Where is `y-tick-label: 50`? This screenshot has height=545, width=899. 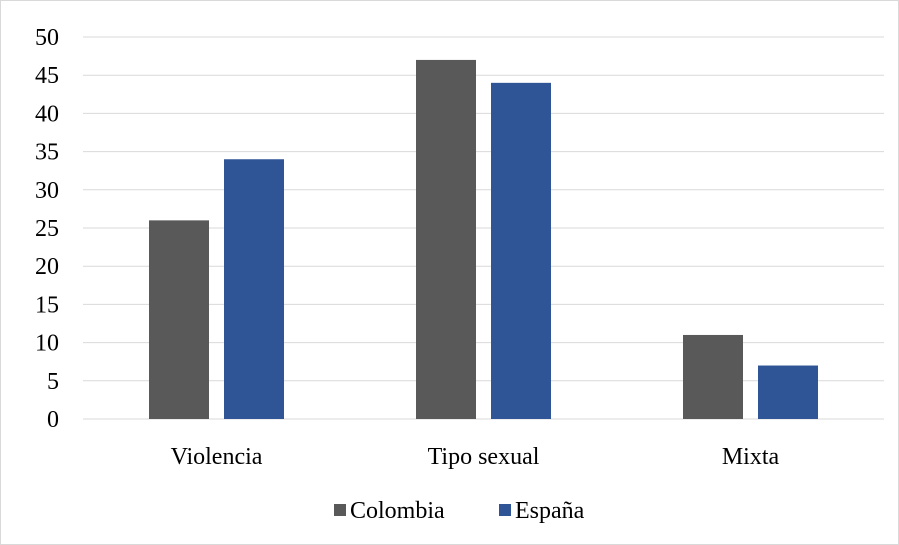
y-tick-label: 50 is located at coordinates (47, 38).